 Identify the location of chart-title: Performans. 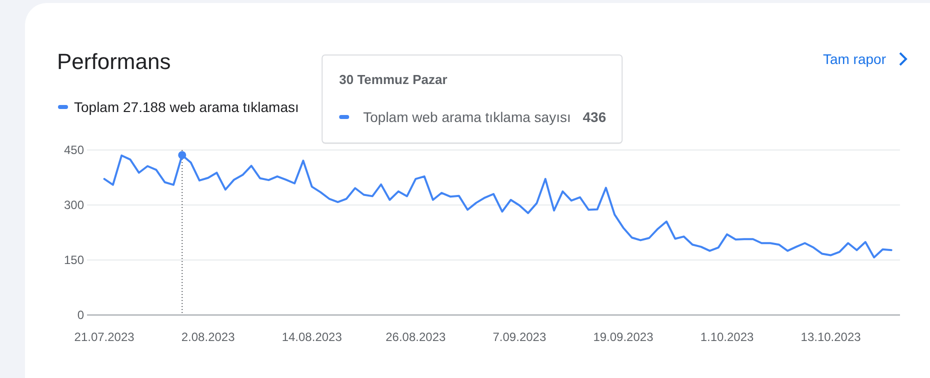
(114, 61).